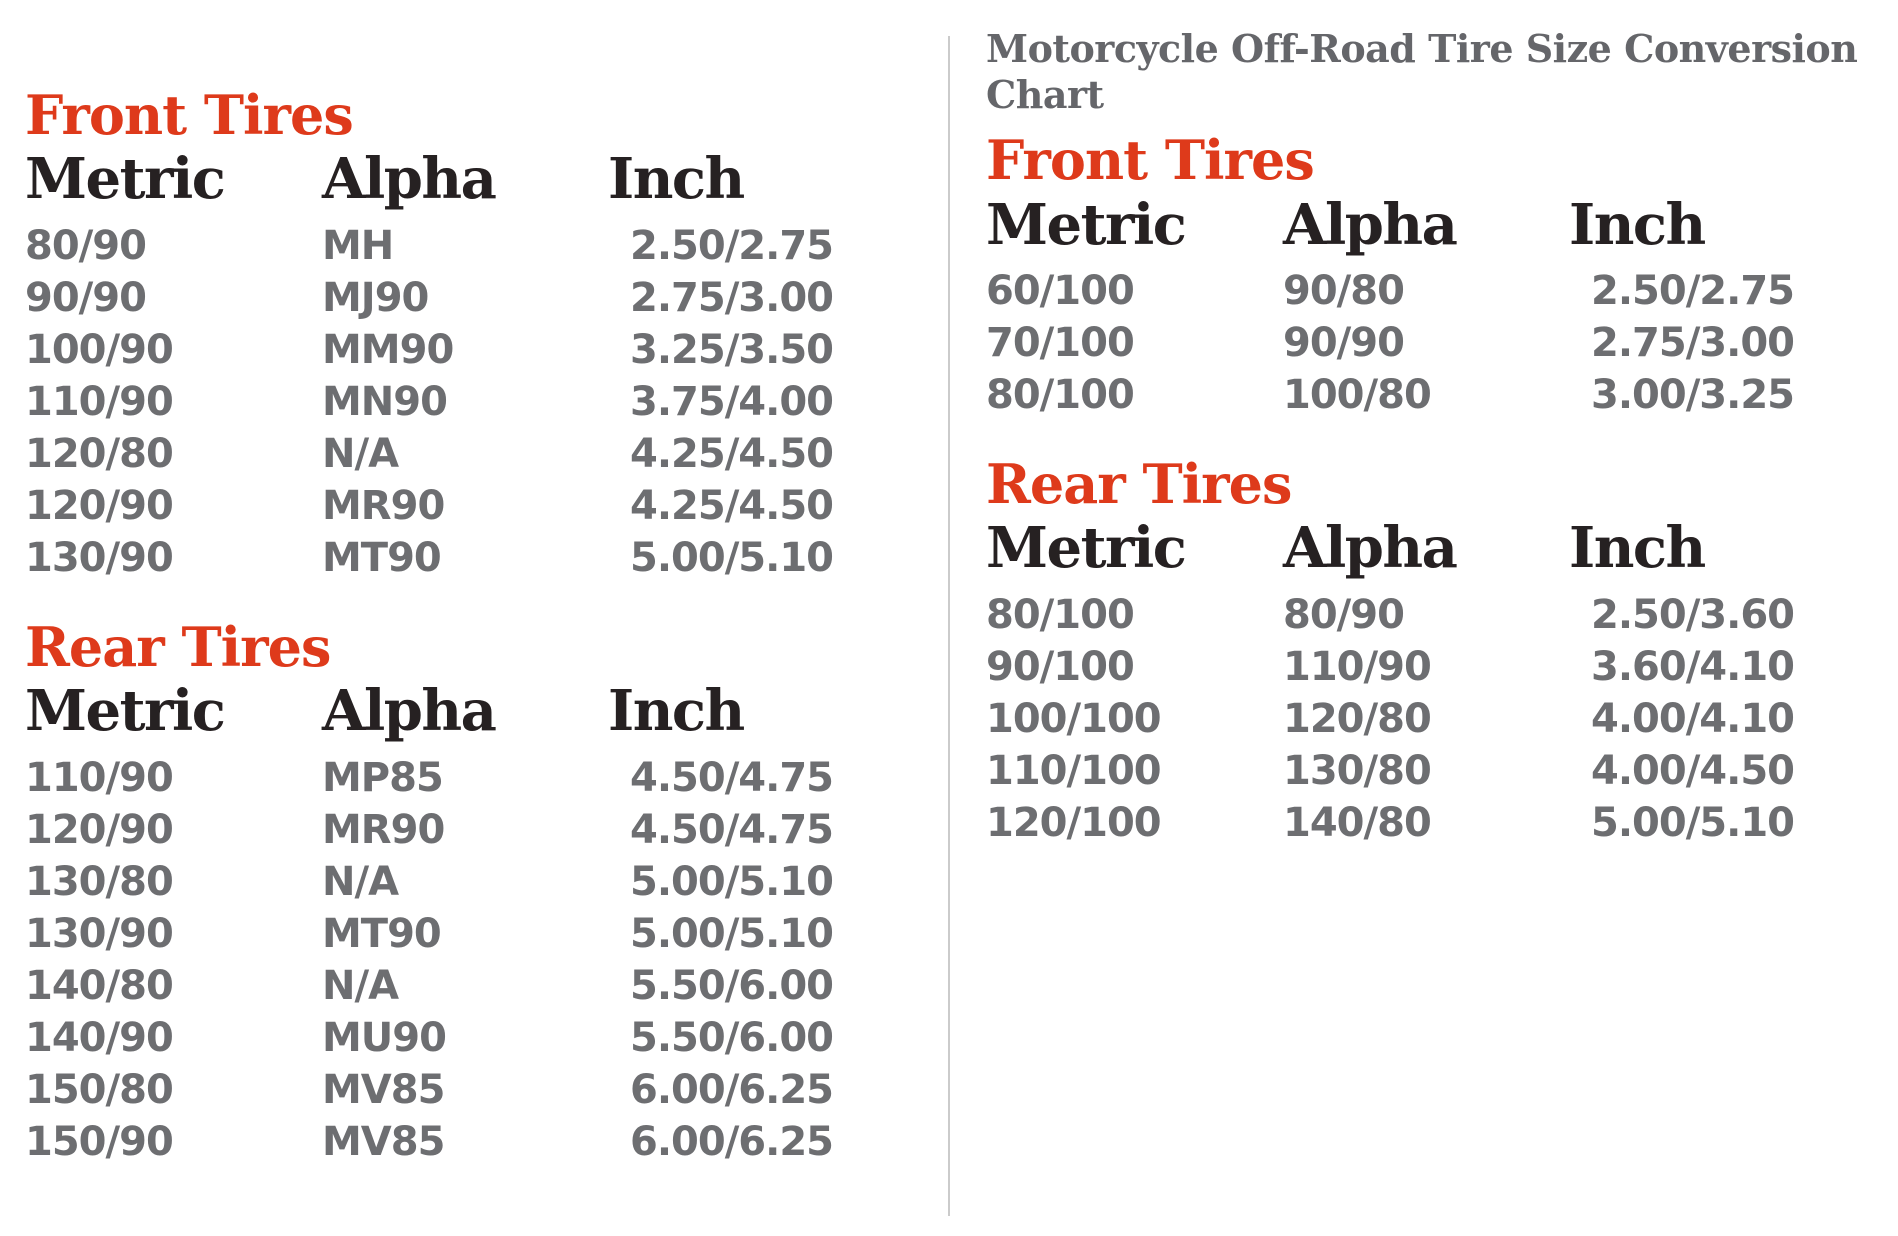 The height and width of the screenshot is (1236, 1898). What do you see at coordinates (1074, 718) in the screenshot?
I see `metric-cell: 100/100` at bounding box center [1074, 718].